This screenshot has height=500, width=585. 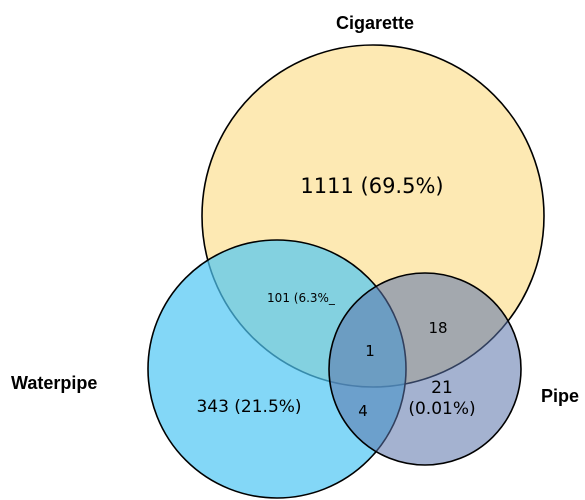 I want to click on pipe-set-label: Pipe, so click(x=560, y=396).